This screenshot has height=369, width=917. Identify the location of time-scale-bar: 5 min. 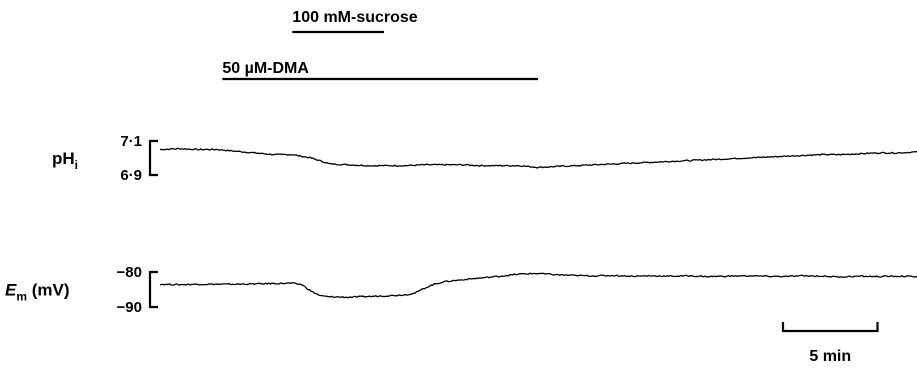
(830, 343).